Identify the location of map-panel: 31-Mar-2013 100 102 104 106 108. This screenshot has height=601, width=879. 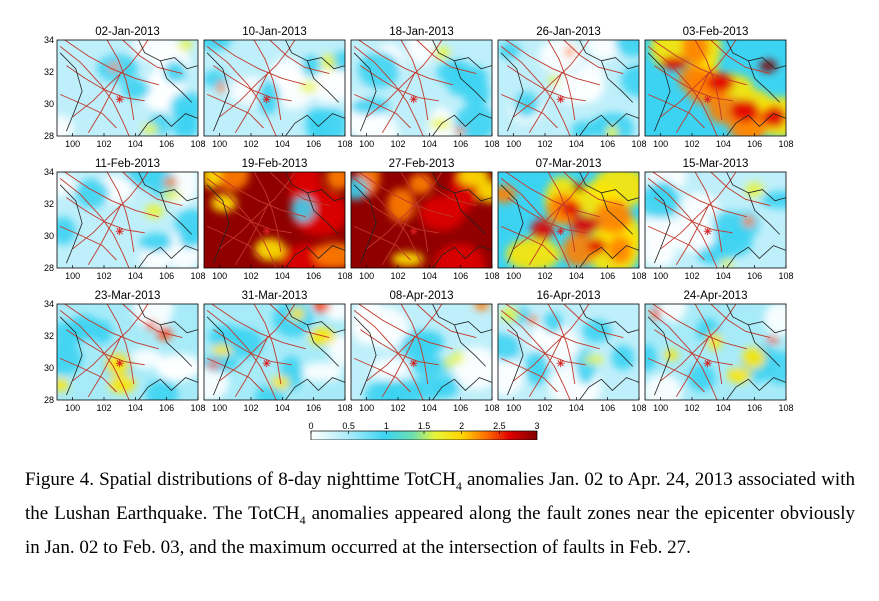
(278, 351).